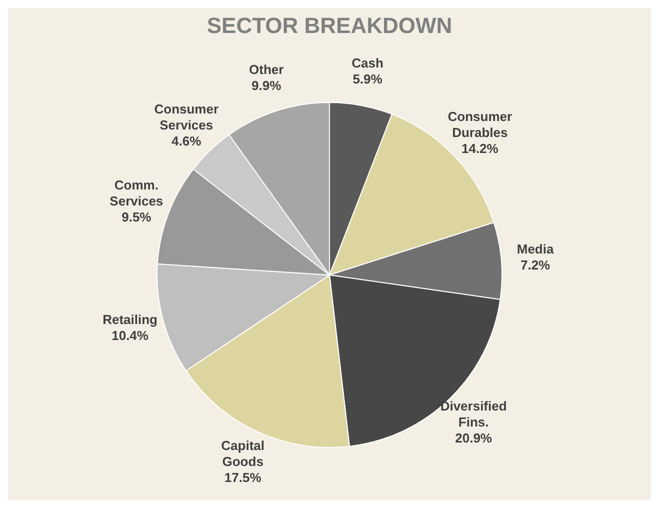 This screenshot has width=659, height=508. Describe the element at coordinates (137, 216) in the screenshot. I see `data-label: 9.5%` at that location.